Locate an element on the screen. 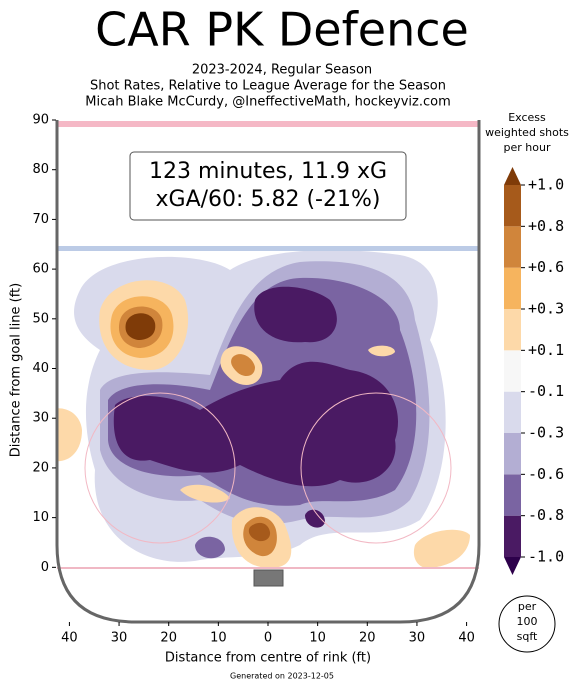 This screenshot has height=695, width=581. y-tick-label: 60 is located at coordinates (40, 269).